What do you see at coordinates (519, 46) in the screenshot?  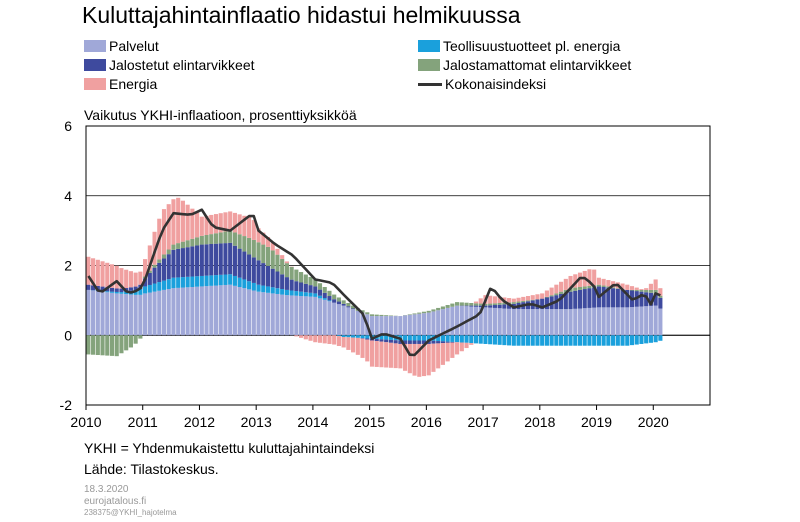 I see `legend-item-teollisuus: Teollisuustuotteet pl. energia` at bounding box center [519, 46].